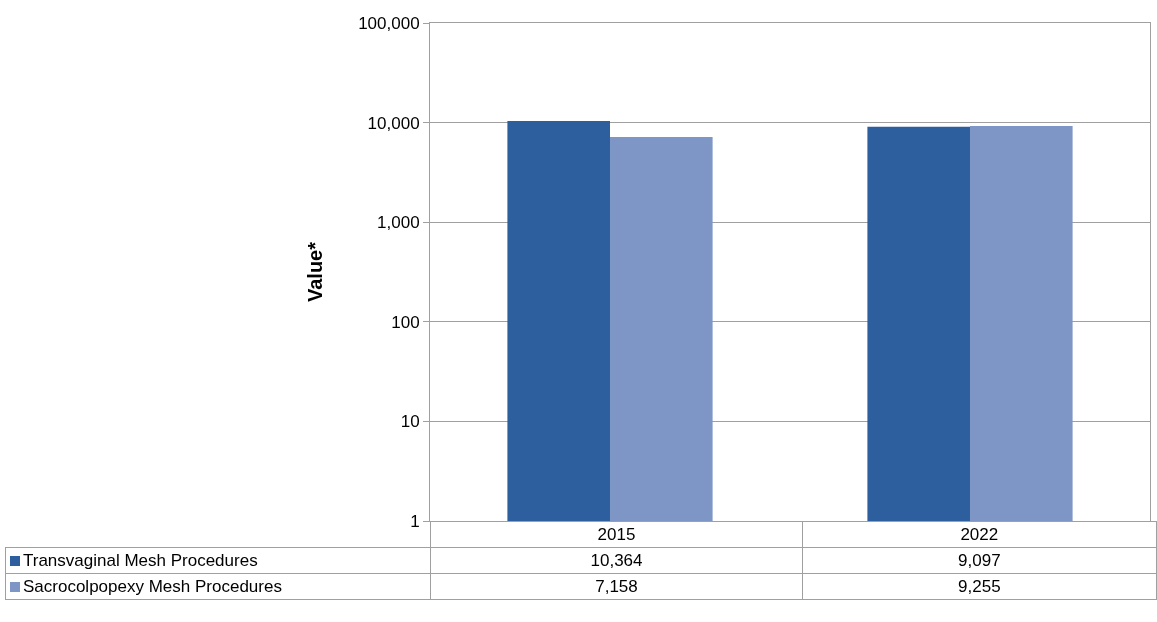 The image size is (1157, 622). What do you see at coordinates (393, 123) in the screenshot?
I see `y-tick-label: 10,000` at bounding box center [393, 123].